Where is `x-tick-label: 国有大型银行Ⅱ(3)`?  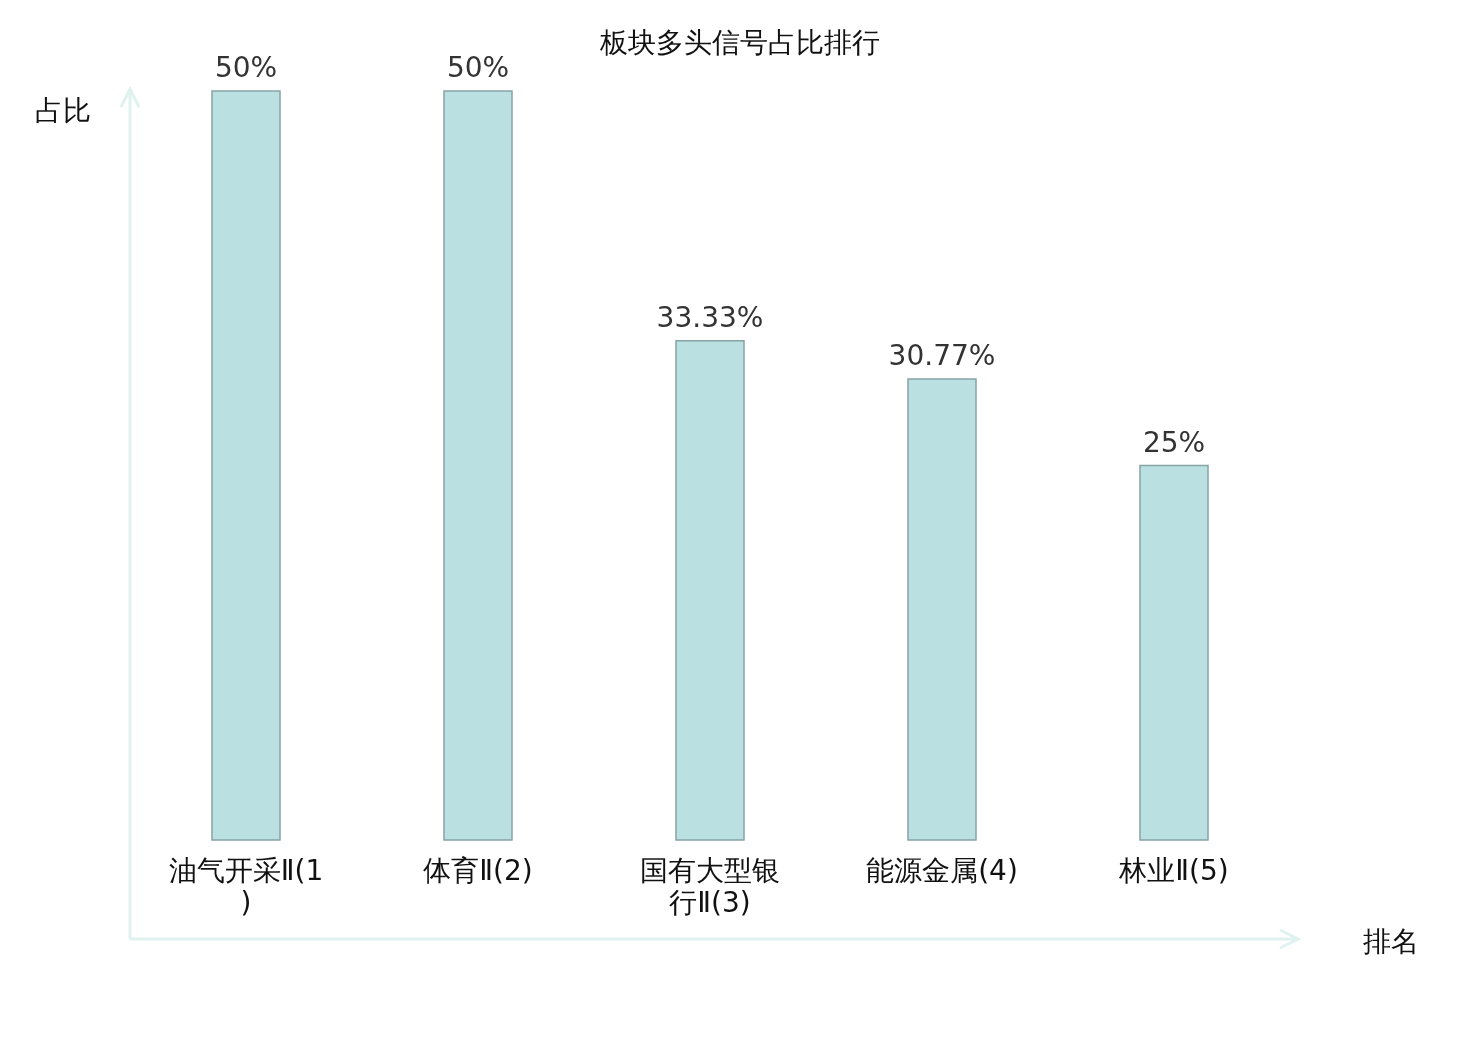 x-tick-label: 国有大型银行Ⅱ(3) is located at coordinates (710, 886).